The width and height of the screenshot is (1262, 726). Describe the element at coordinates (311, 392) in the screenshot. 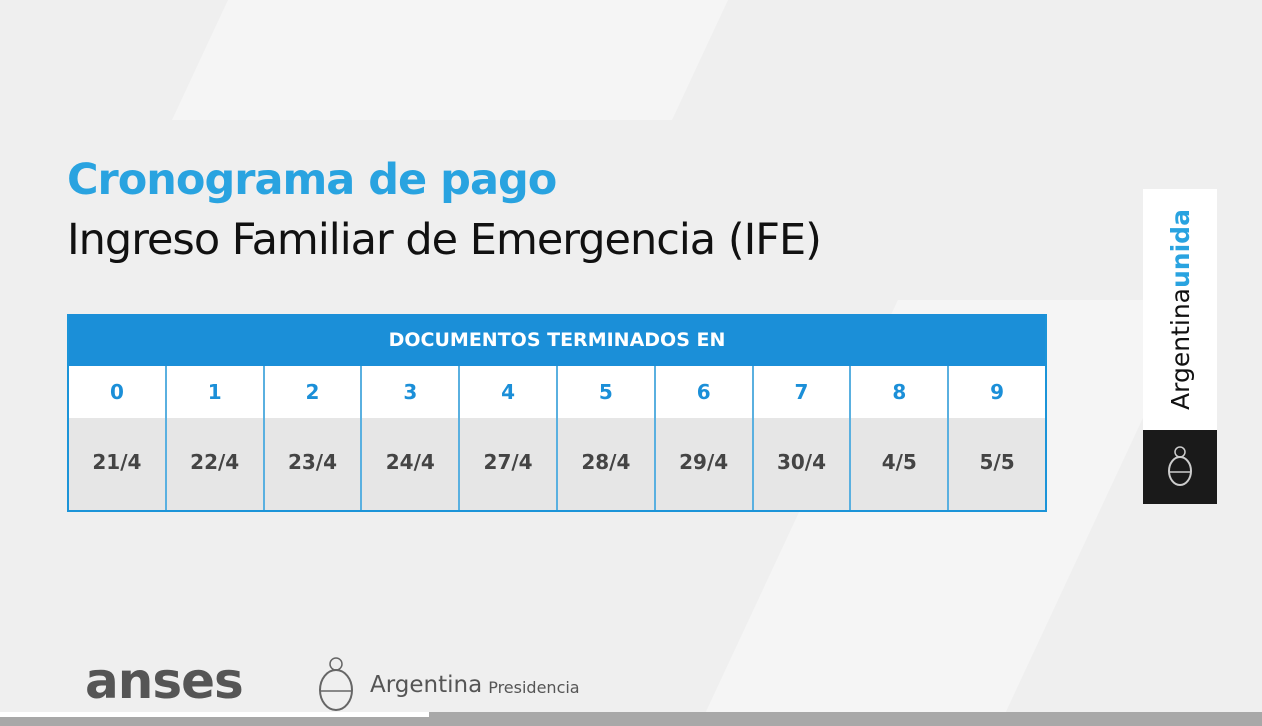

I see `digit-cell: 2` at that location.